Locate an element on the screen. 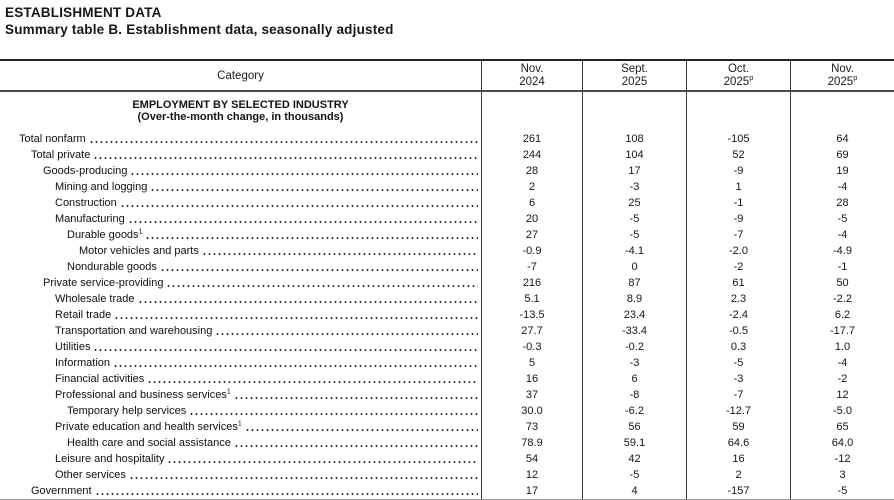 Image resolution: width=894 pixels, height=500 pixels. row-value: 2 is located at coordinates (738, 475).